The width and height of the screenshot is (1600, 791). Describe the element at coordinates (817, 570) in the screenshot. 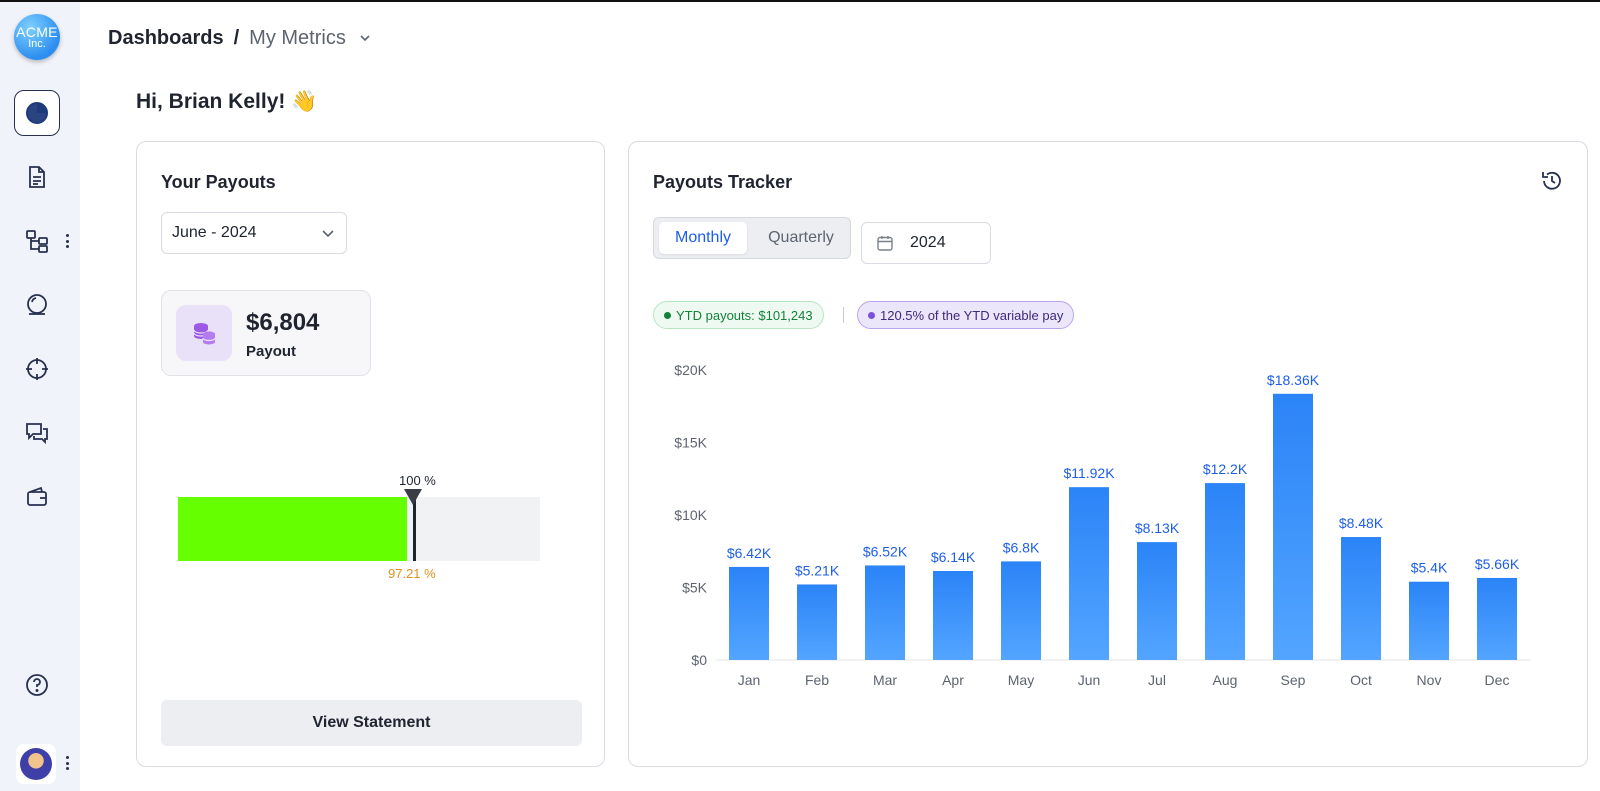

I see `bar-value-label: $5.21K` at that location.